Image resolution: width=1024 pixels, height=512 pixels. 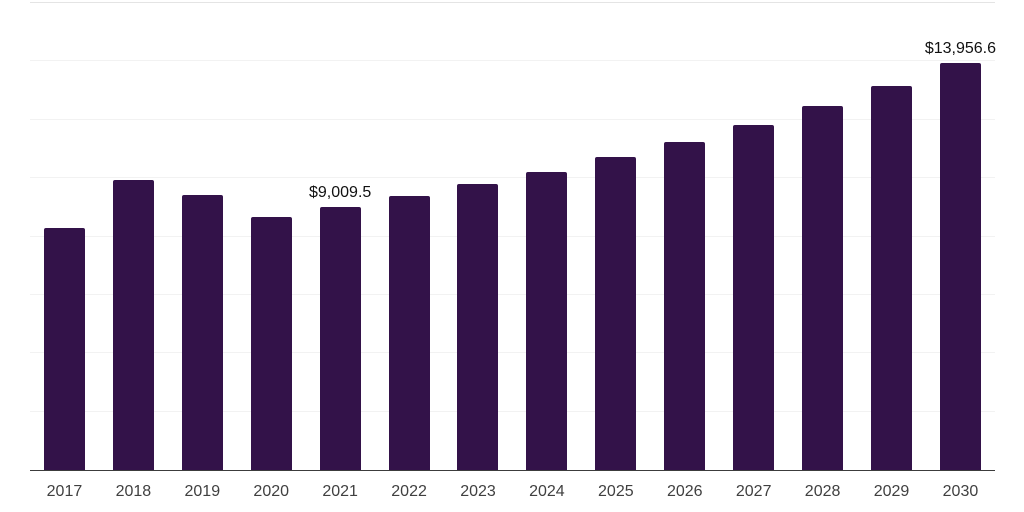 What do you see at coordinates (202, 491) in the screenshot?
I see `x-tick-2019: 2019` at bounding box center [202, 491].